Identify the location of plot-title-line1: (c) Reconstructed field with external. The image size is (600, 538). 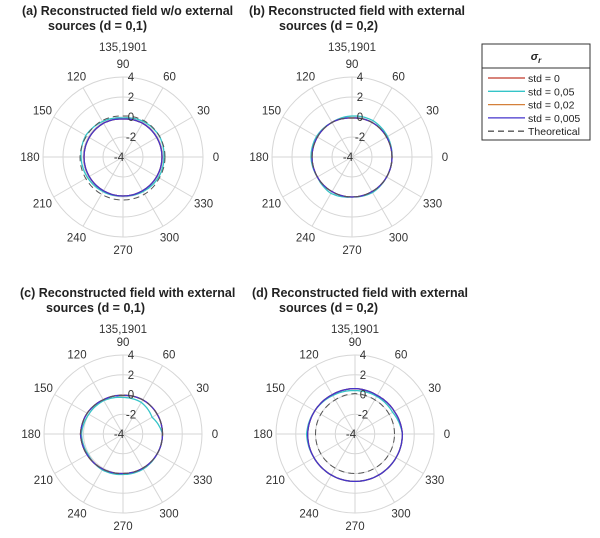
(127, 293).